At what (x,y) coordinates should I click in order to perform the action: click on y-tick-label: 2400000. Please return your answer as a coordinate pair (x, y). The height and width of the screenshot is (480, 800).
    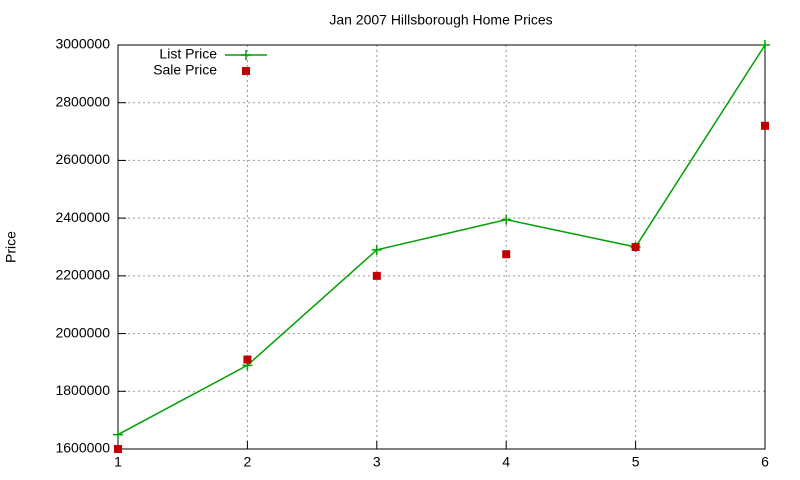
    Looking at the image, I should click on (82, 217).